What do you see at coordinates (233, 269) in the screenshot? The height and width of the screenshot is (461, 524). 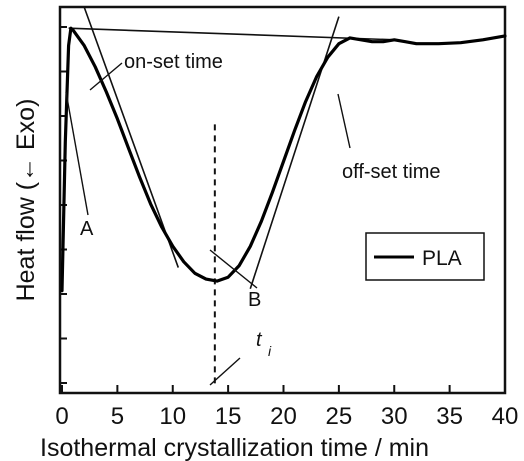 I see `b-leader` at bounding box center [233, 269].